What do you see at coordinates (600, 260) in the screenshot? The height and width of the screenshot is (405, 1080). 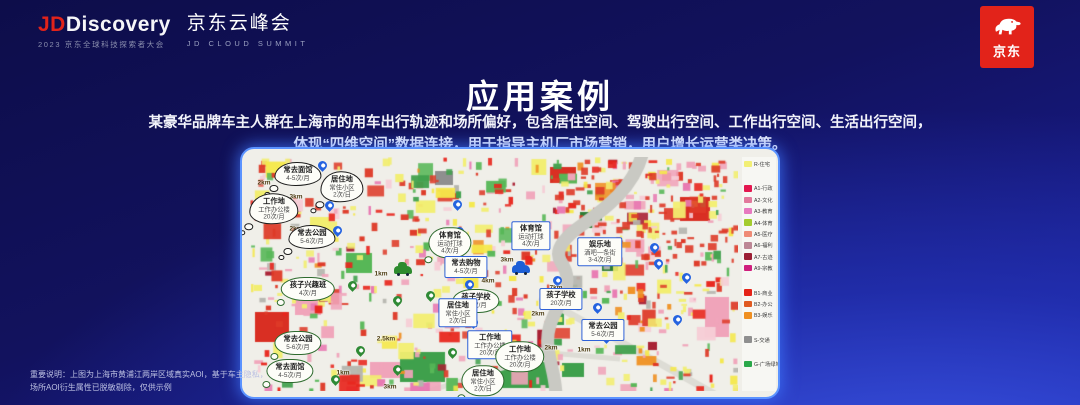 I see `callout-detail: 3-4次/月` at bounding box center [600, 260].